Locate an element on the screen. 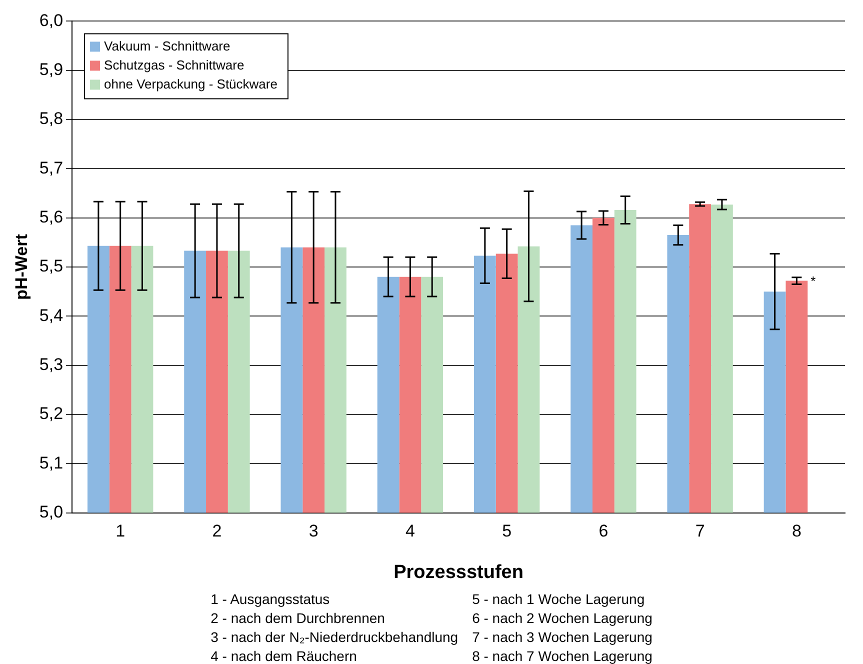  text: 3 - nach der N₂-Niederdruckbehandlung is located at coordinates (334, 637).